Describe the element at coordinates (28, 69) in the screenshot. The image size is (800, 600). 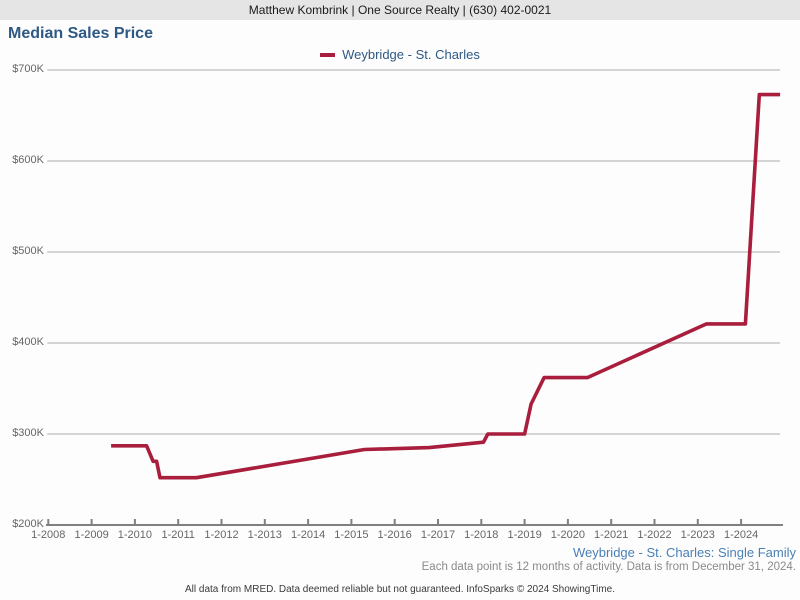
I see `y-axis-label: $700K` at that location.